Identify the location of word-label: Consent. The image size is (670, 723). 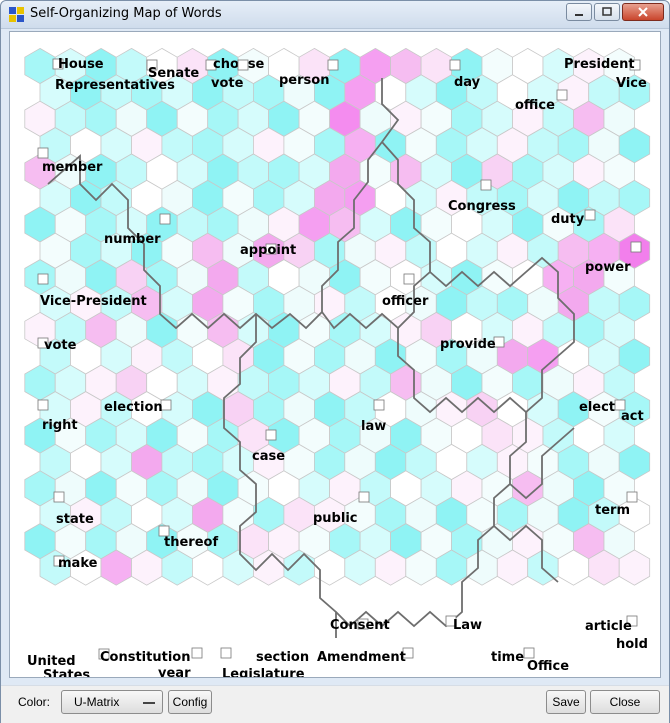
(360, 625).